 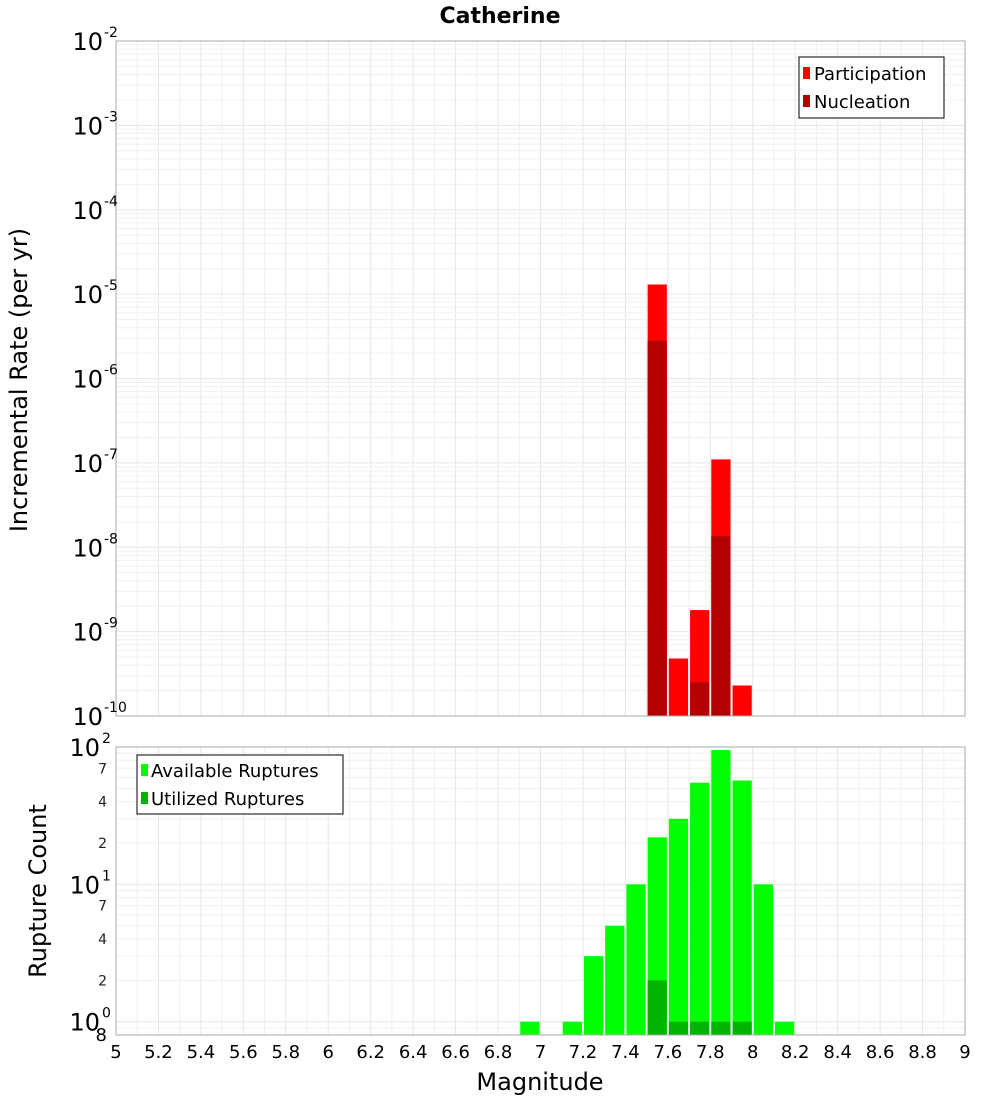 What do you see at coordinates (328, 1052) in the screenshot?
I see `x-tick-label: 6` at bounding box center [328, 1052].